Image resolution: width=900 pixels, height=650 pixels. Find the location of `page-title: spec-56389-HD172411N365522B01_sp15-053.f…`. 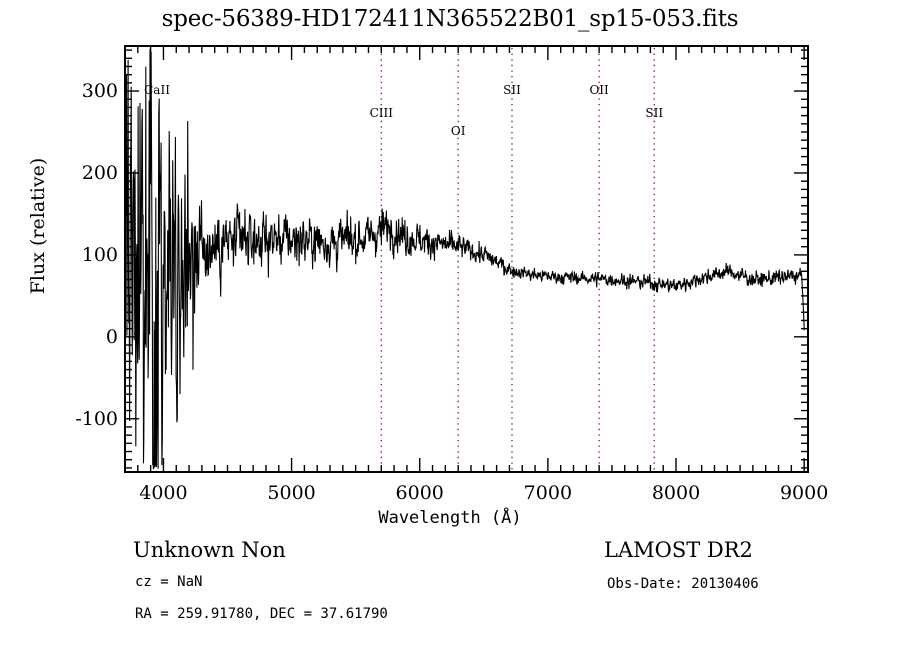

page-title: spec-56389-HD172411N365522B01_sp15-053.f… is located at coordinates (450, 19).